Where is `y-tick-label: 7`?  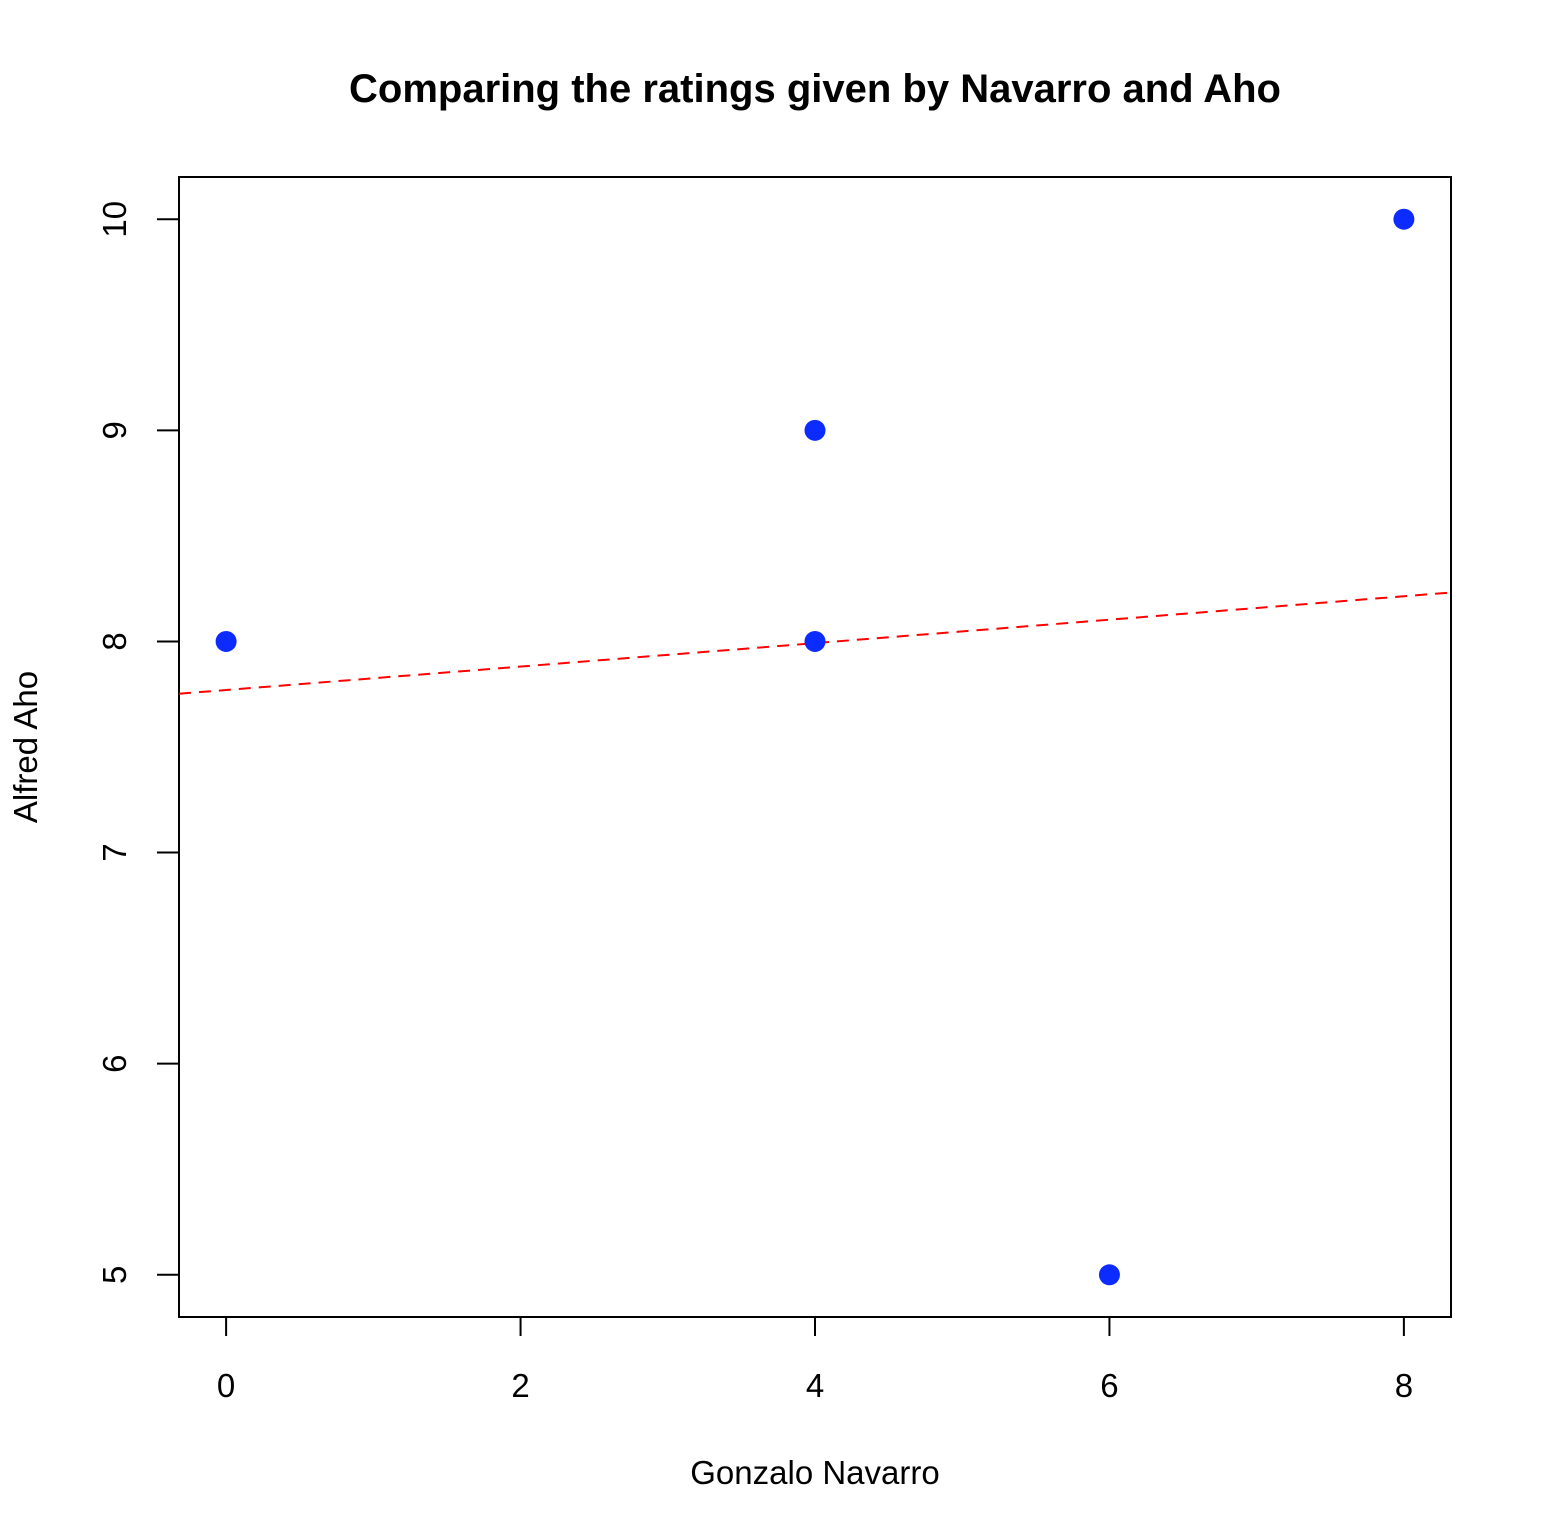
y-tick-label: 7 is located at coordinates (114, 852).